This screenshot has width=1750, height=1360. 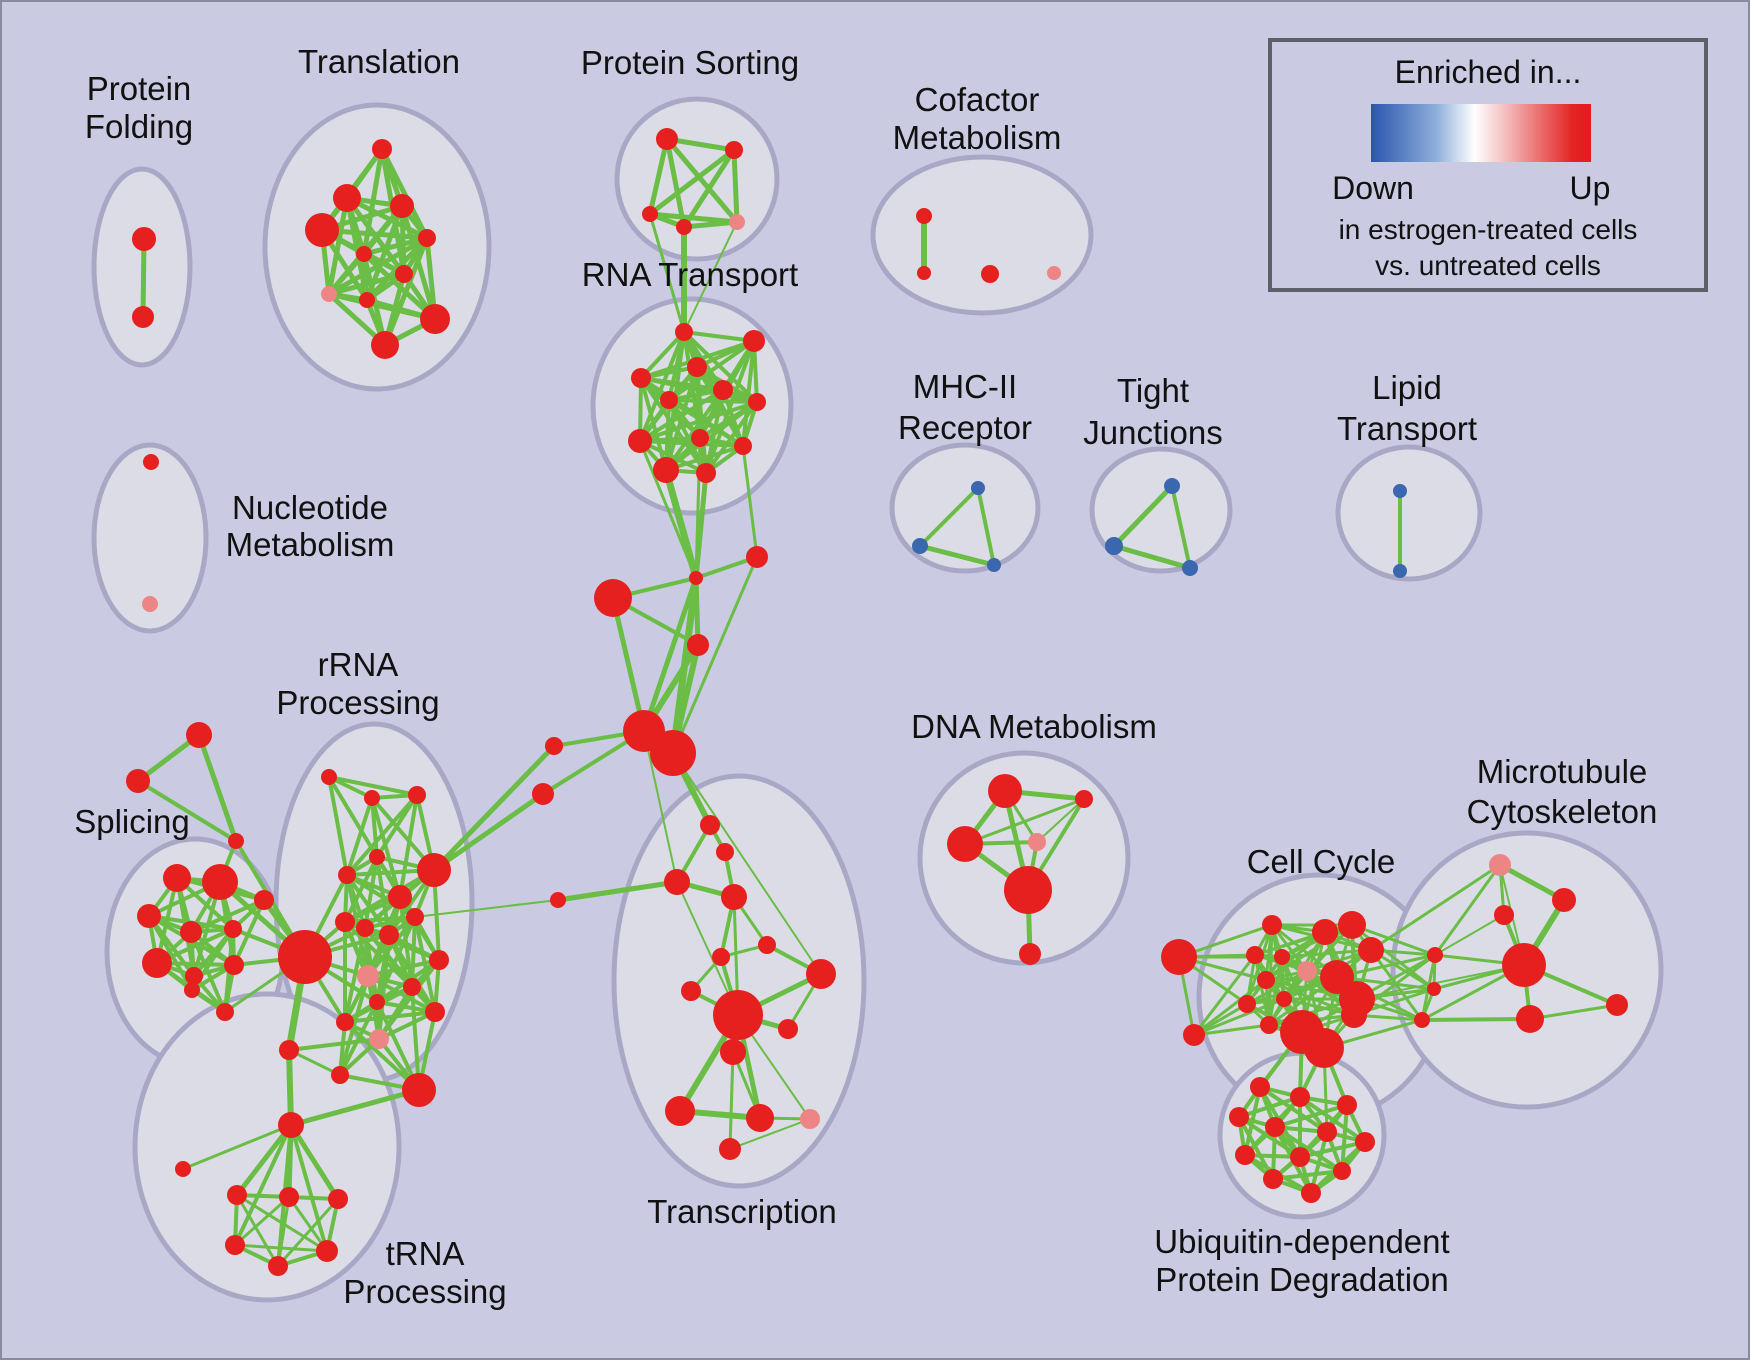 What do you see at coordinates (310, 526) in the screenshot?
I see `cluster-label-nucleotide: Nucleotide Metabolism` at bounding box center [310, 526].